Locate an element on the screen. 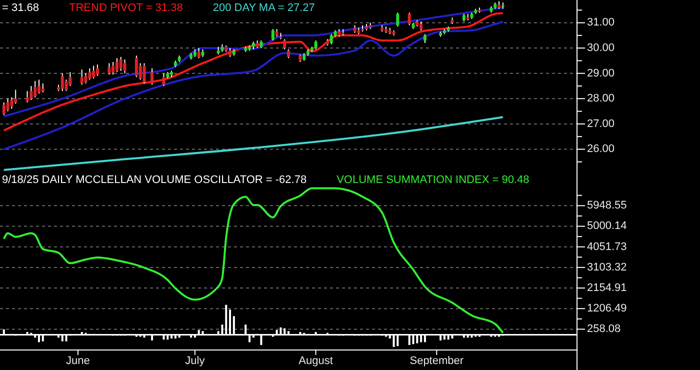 The height and width of the screenshot is (370, 700). y-tick-label: 26.00 is located at coordinates (601, 149).